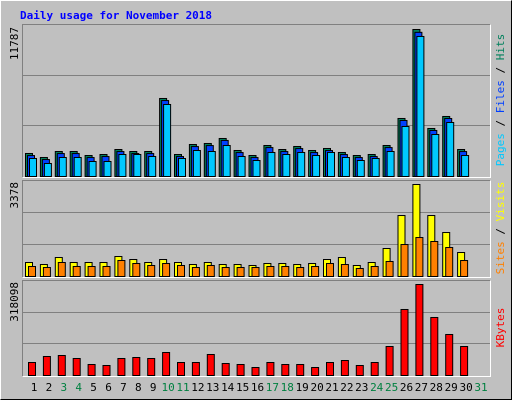 This screenshot has width=512, height=405. I want to click on y-tick-label: 3378, so click(14, 195).